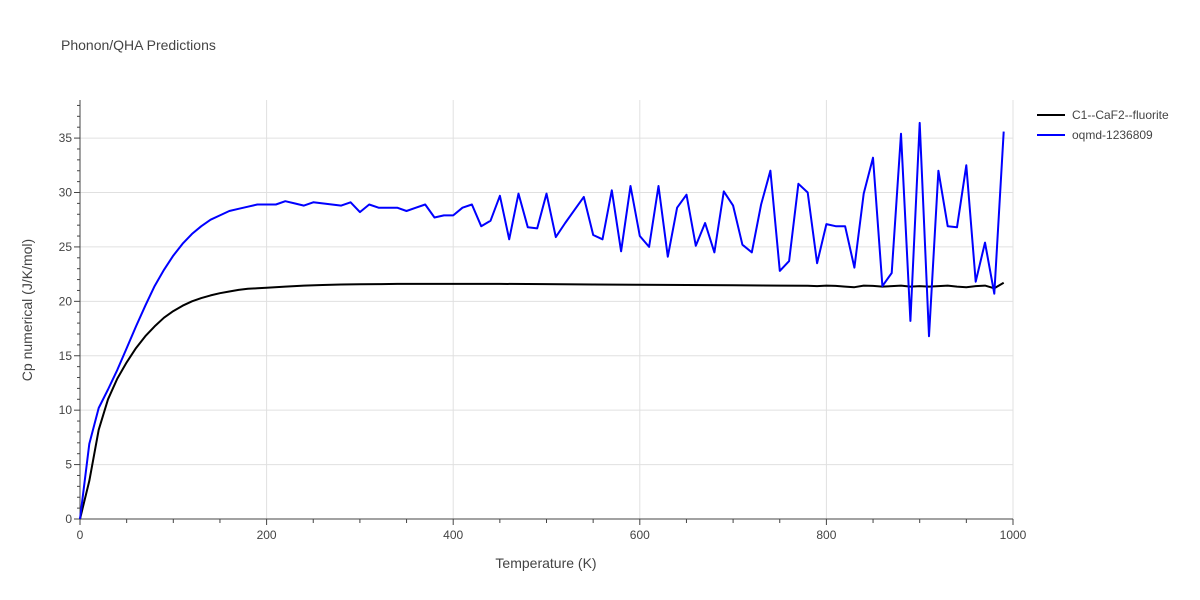 The width and height of the screenshot is (1200, 600). What do you see at coordinates (27, 310) in the screenshot?
I see `y-axis-title: Cp numerical (J/K/mol)` at bounding box center [27, 310].